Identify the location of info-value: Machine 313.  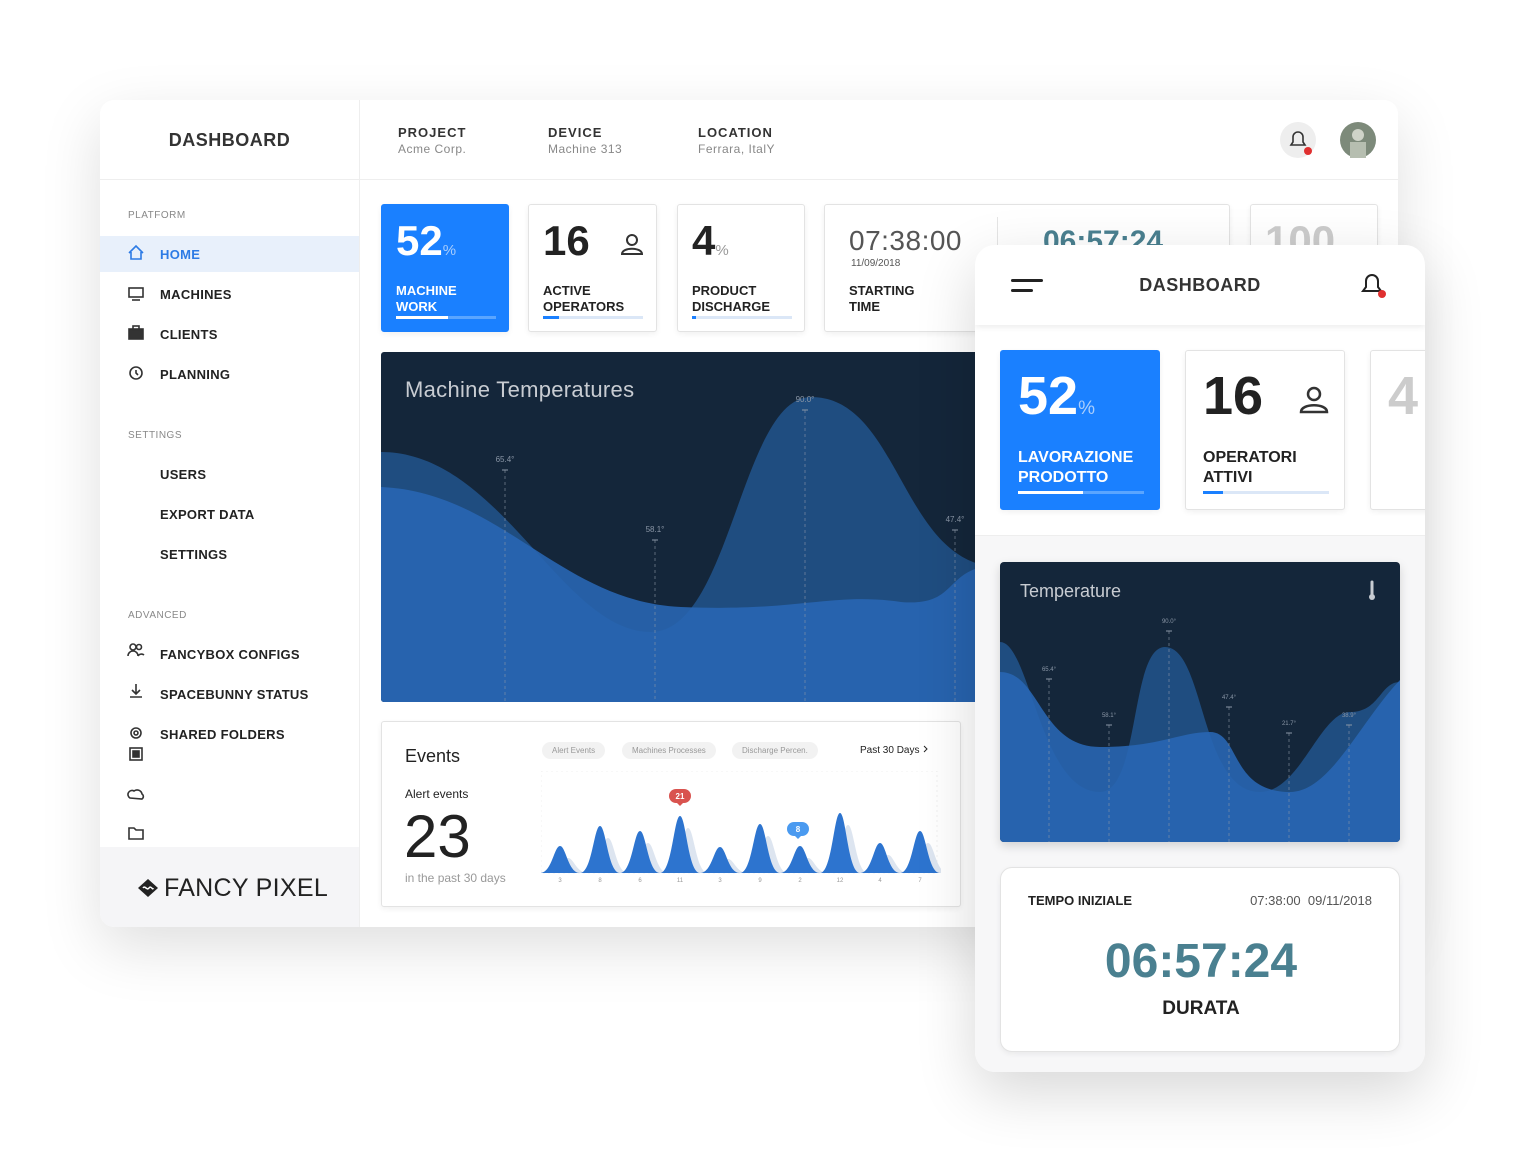
(585, 149).